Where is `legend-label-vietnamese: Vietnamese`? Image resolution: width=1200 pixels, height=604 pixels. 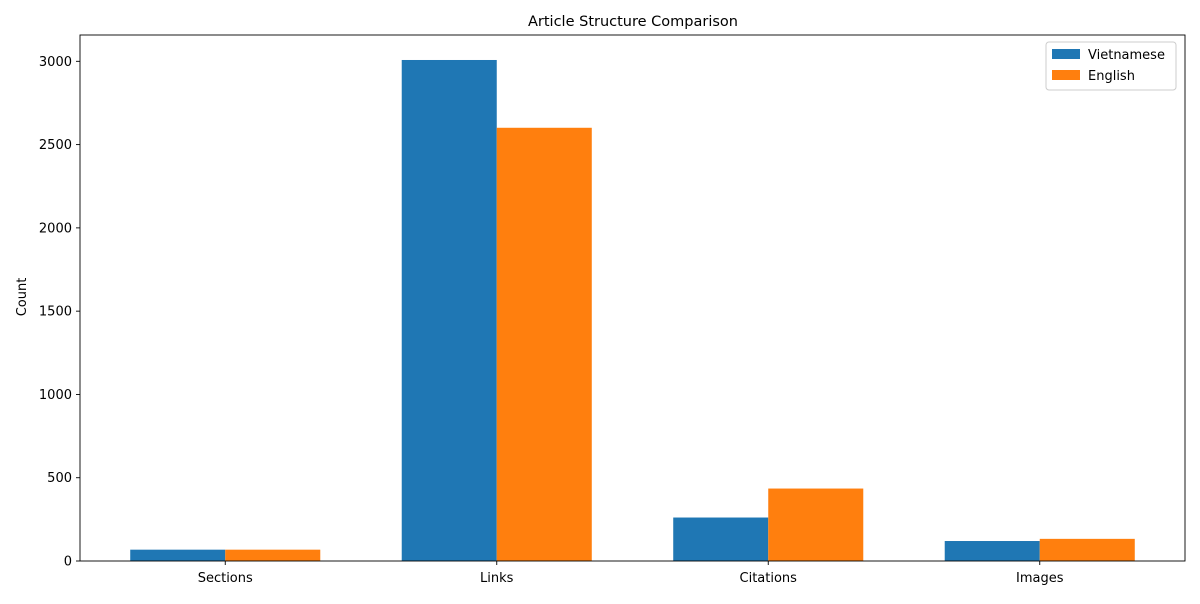
legend-label-vietnamese: Vietnamese is located at coordinates (1126, 55).